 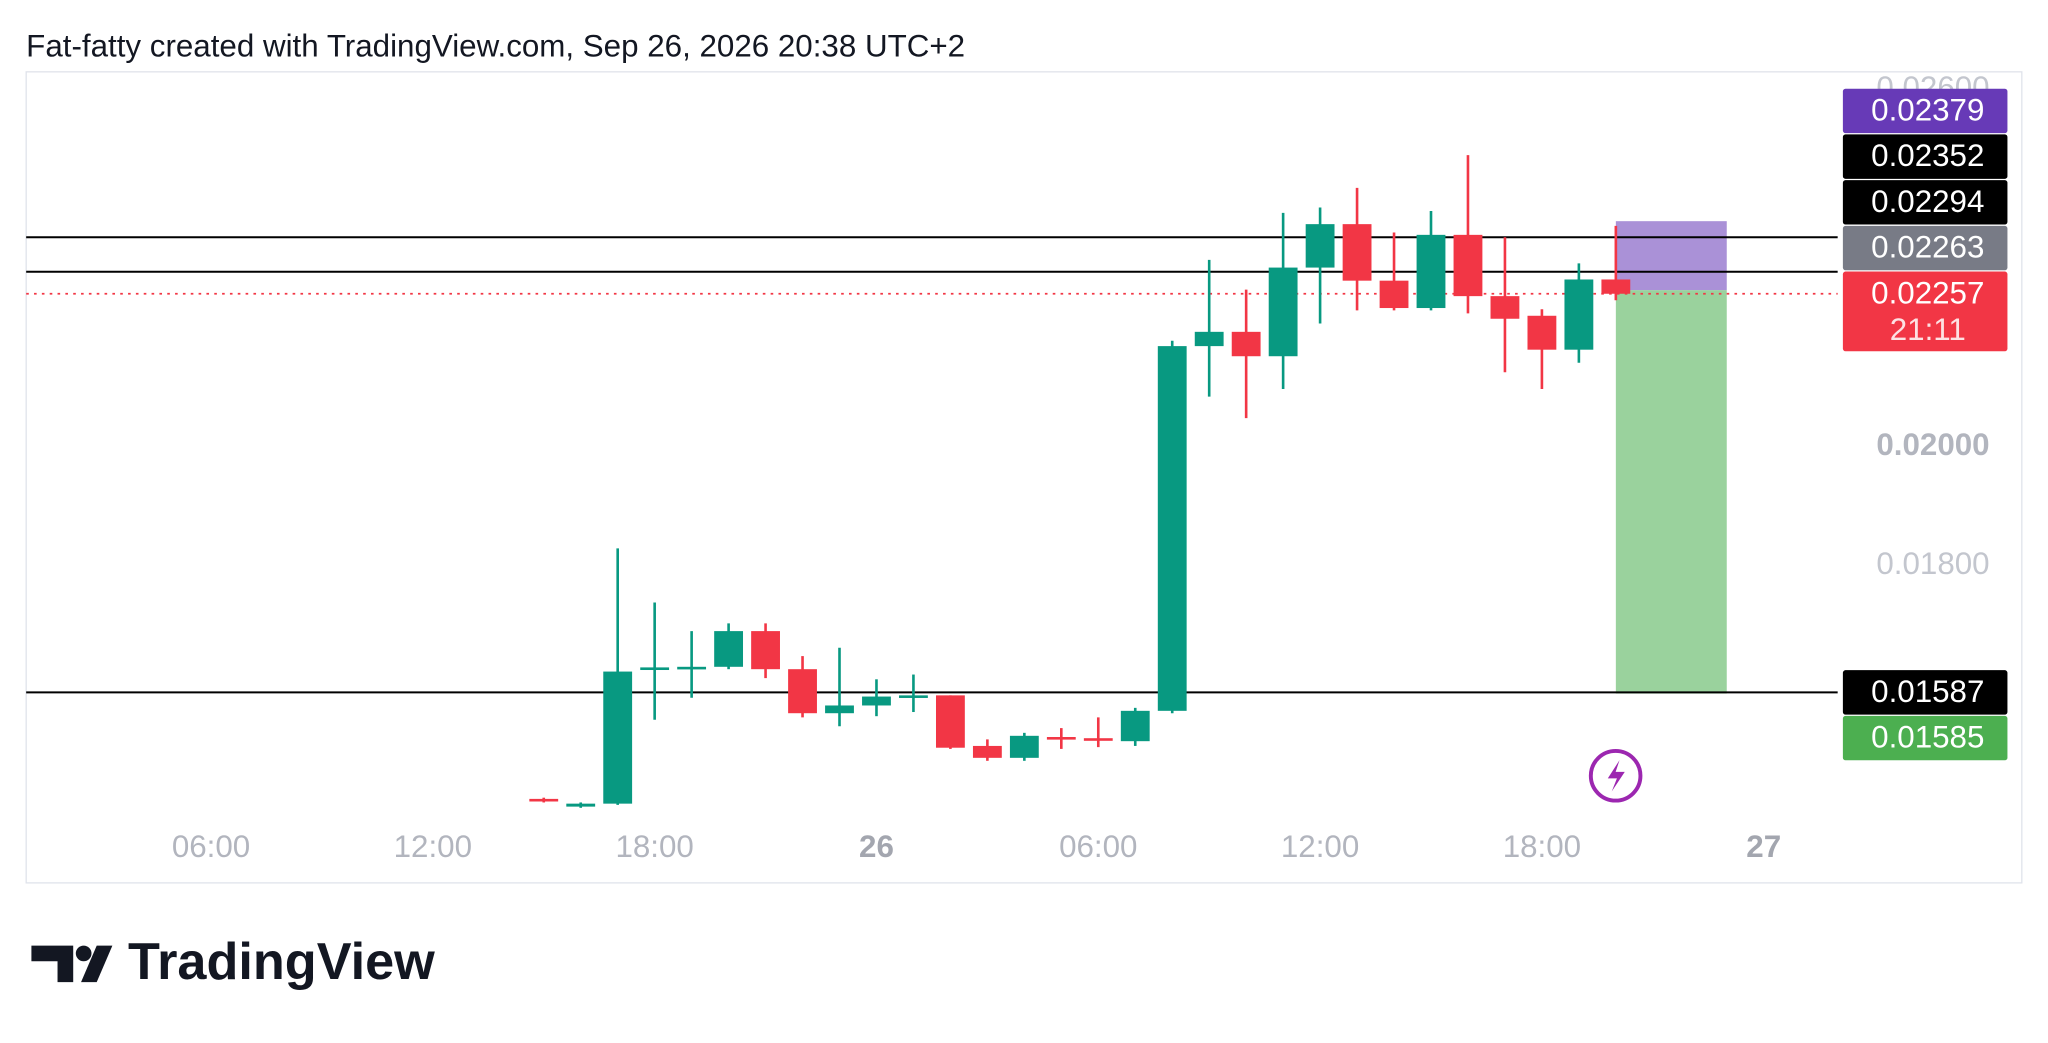 I want to click on brand: TradingView, so click(x=281, y=962).